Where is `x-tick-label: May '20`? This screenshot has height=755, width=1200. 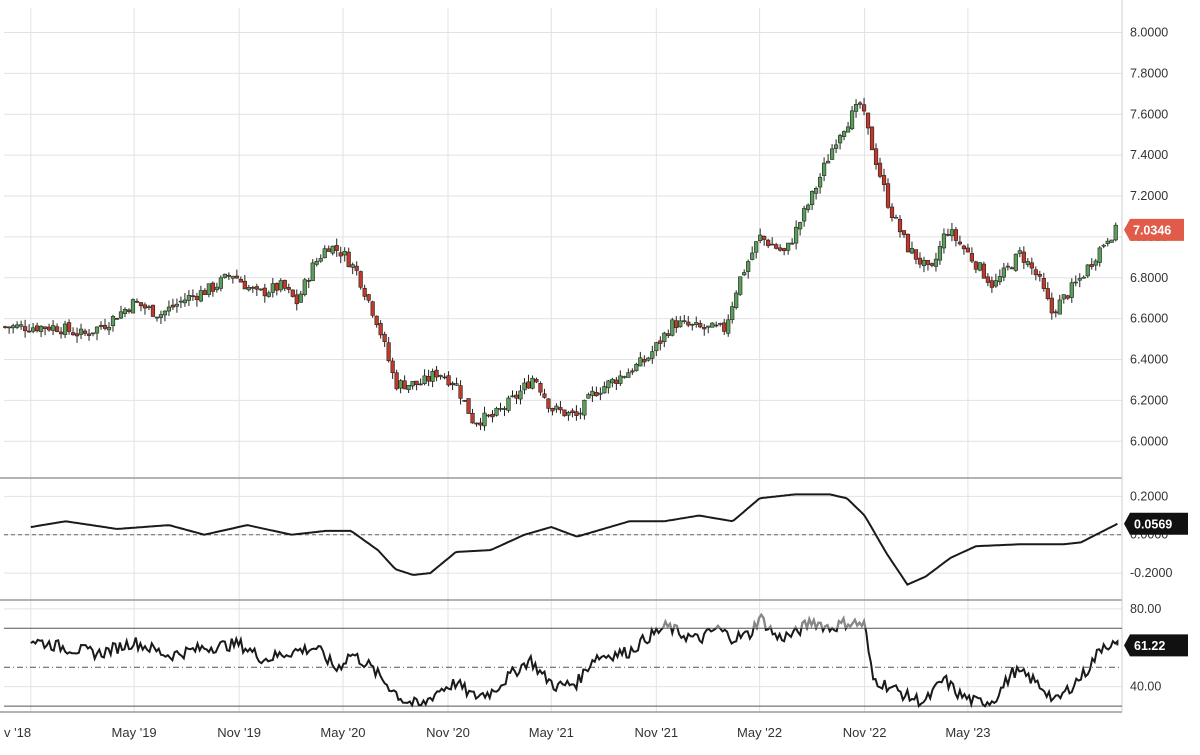 x-tick-label: May '20 is located at coordinates (342, 732).